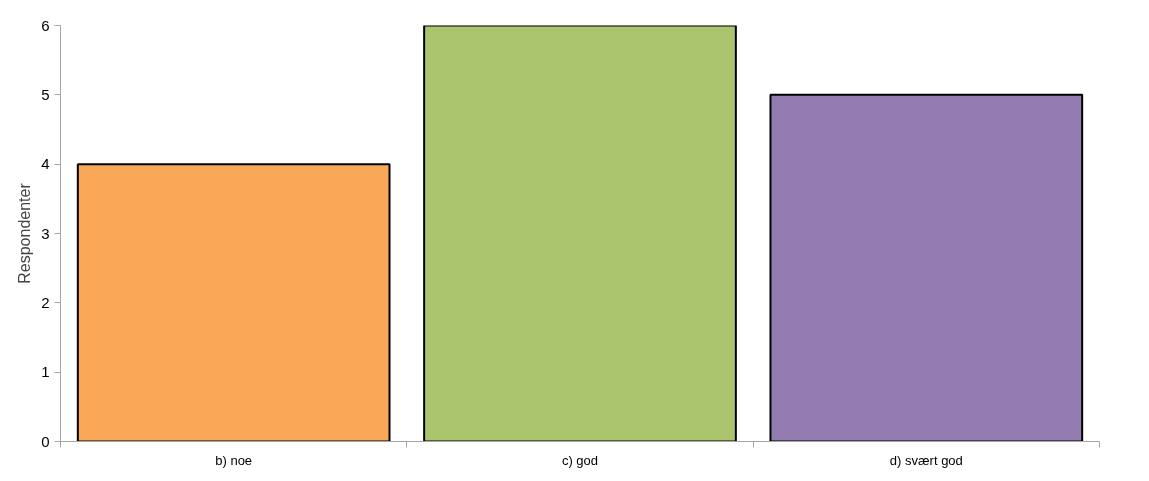 The width and height of the screenshot is (1149, 481). Describe the element at coordinates (45, 25) in the screenshot. I see `y-tick-label: 6` at that location.